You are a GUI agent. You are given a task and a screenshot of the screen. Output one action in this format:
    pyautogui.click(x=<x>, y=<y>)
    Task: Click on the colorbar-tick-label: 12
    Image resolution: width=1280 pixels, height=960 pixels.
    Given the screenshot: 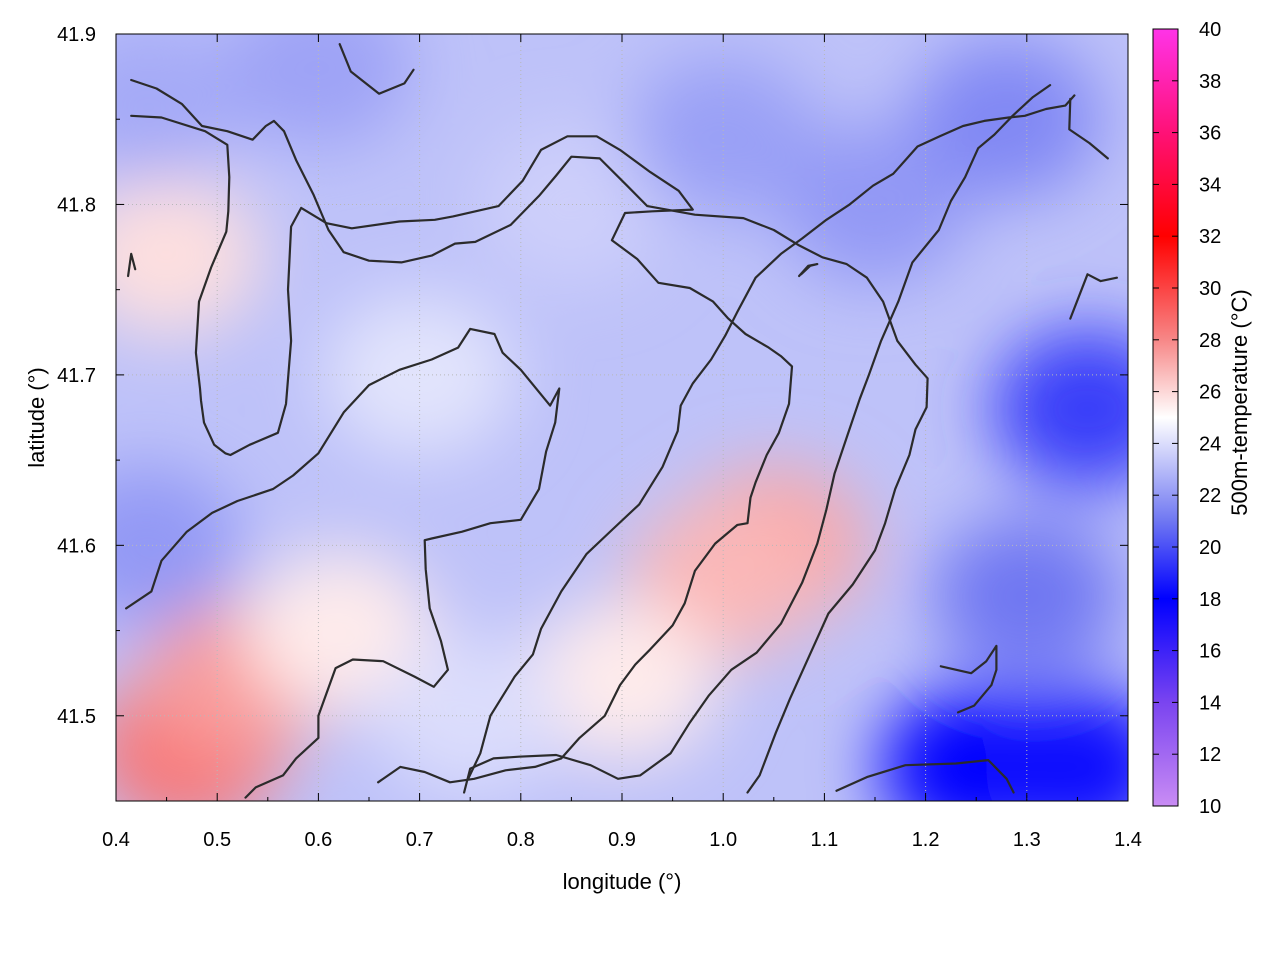 What is the action you would take?
    pyautogui.click(x=1210, y=755)
    